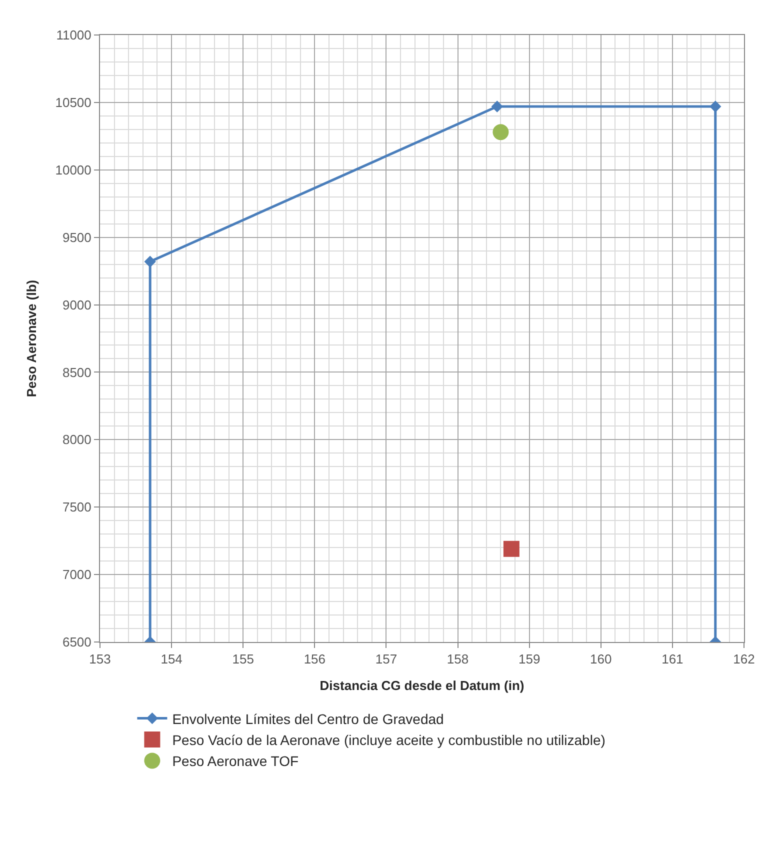 The image size is (769, 842). I want to click on x-tick-label: 156, so click(315, 659).